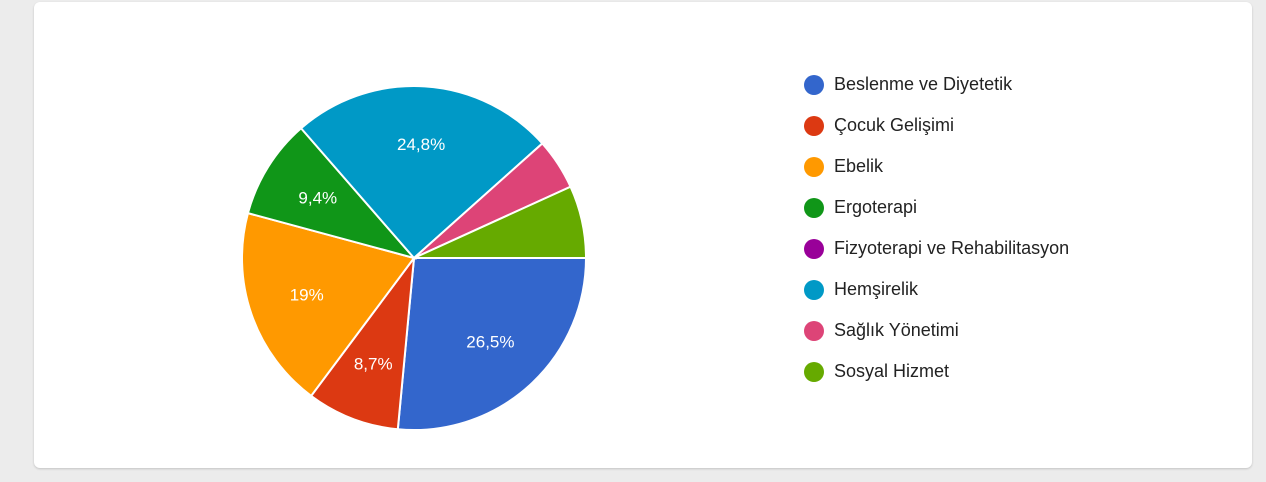  Describe the element at coordinates (307, 295) in the screenshot. I see `slice-label: 19%` at that location.